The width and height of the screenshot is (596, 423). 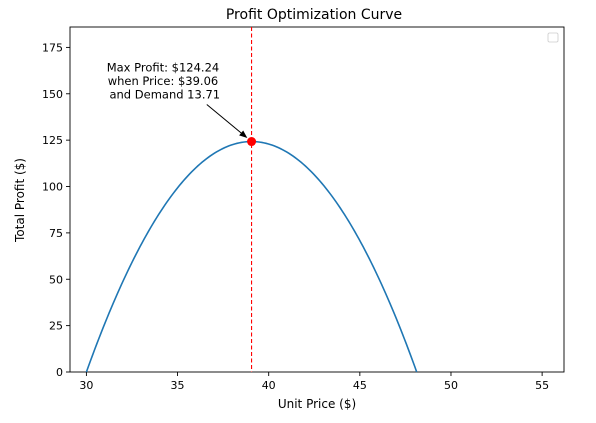 I want to click on y-tick-label: 150, so click(x=52, y=94).